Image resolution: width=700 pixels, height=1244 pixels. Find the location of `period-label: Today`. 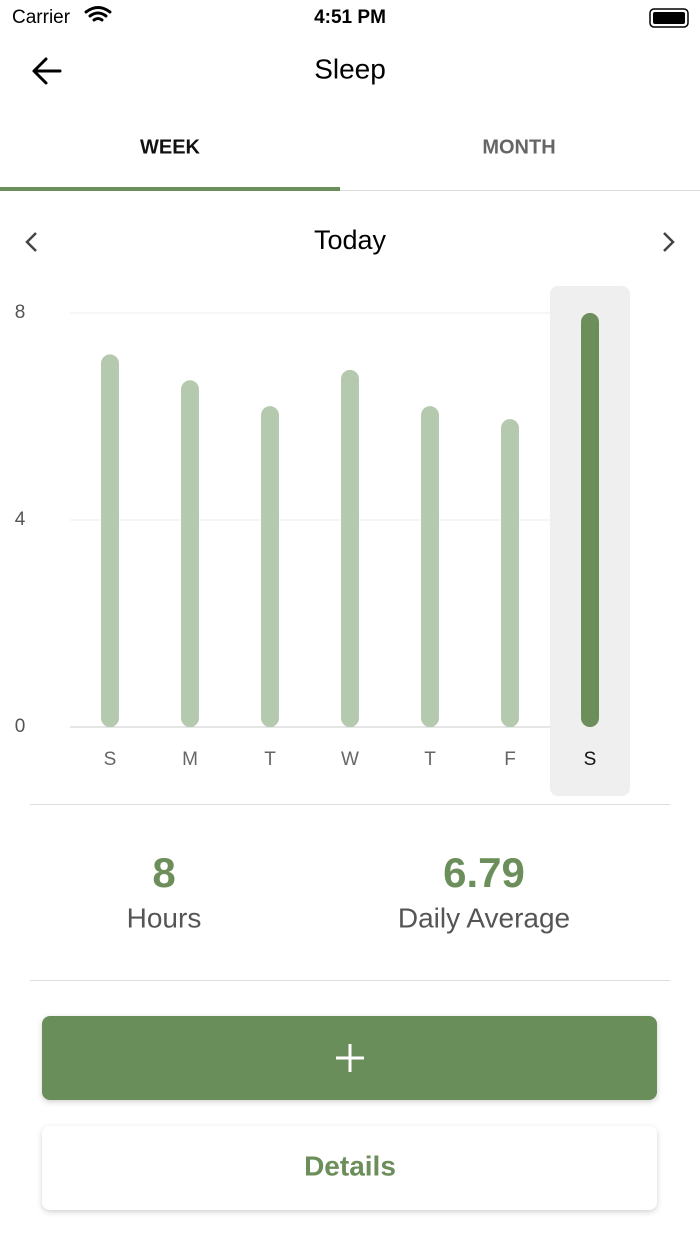

period-label: Today is located at coordinates (350, 240).